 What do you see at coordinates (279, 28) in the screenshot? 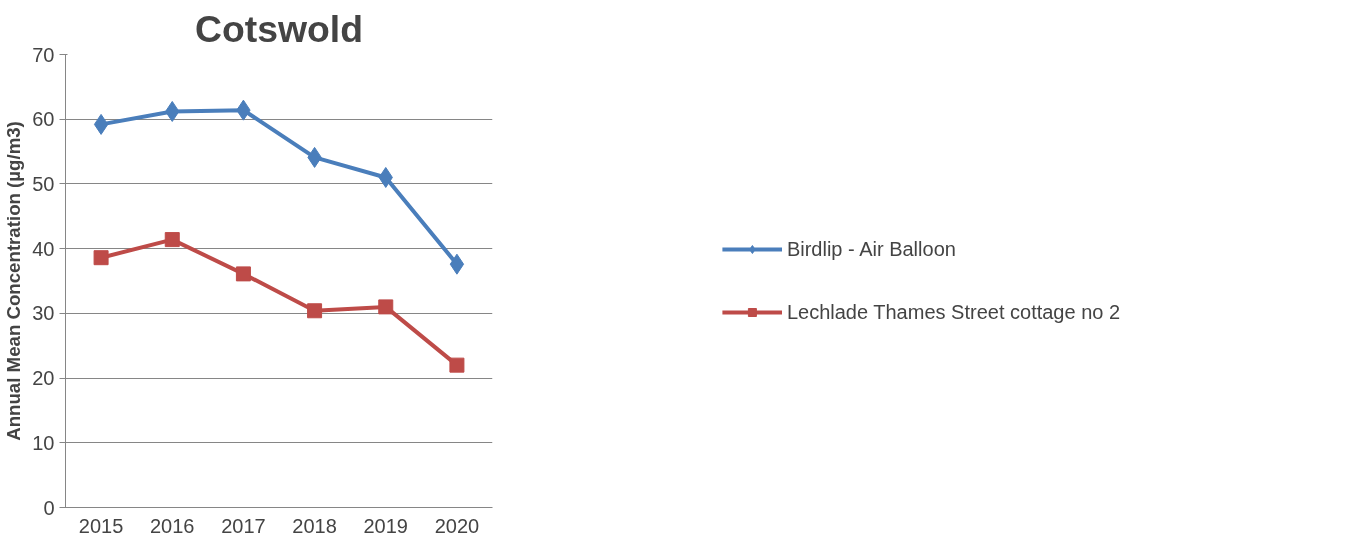
I see `chart-title: Cotswold` at bounding box center [279, 28].